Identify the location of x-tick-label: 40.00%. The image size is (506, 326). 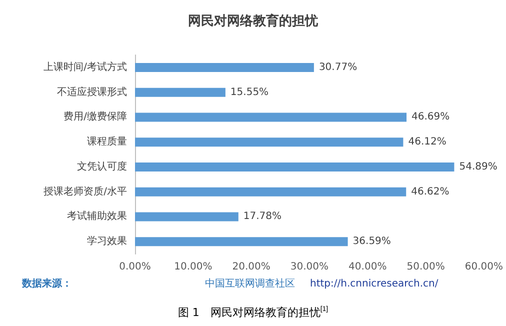
(367, 267).